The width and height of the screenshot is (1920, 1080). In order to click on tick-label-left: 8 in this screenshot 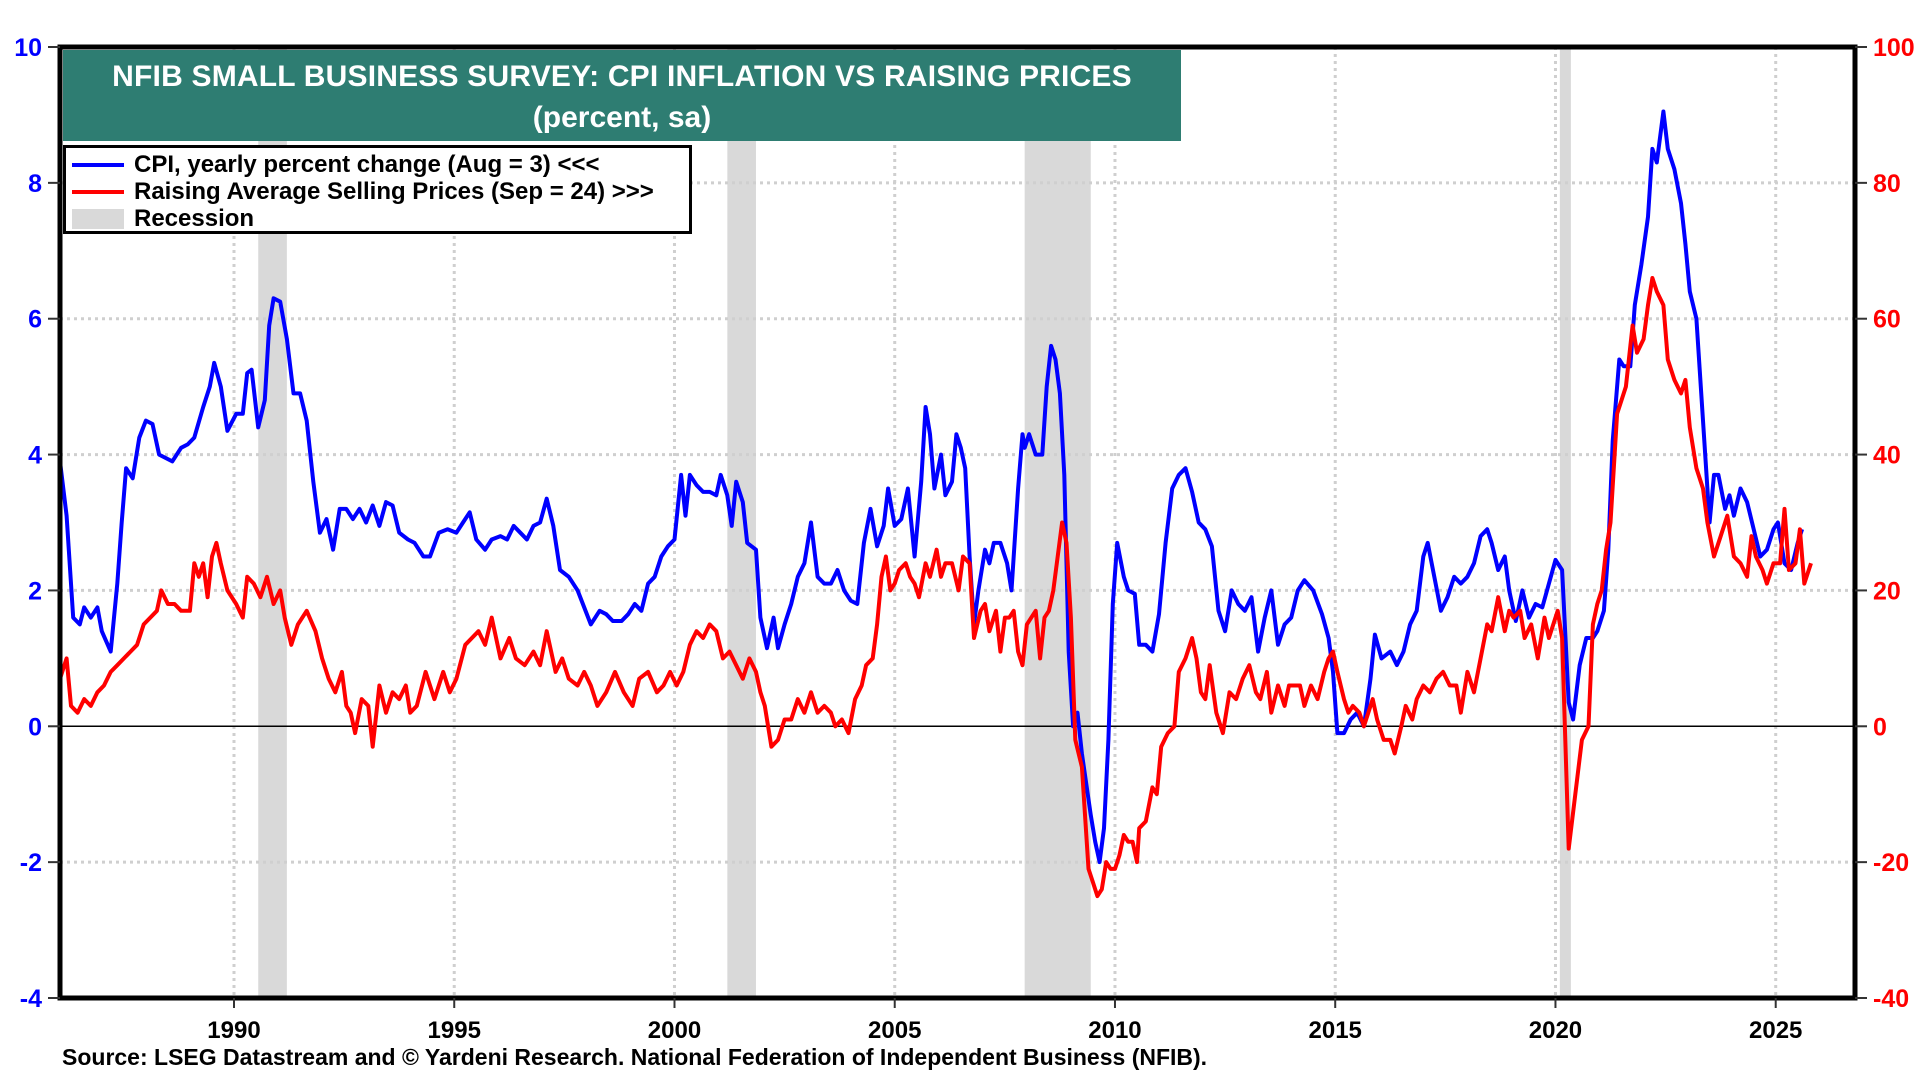, I will do `click(35, 184)`.